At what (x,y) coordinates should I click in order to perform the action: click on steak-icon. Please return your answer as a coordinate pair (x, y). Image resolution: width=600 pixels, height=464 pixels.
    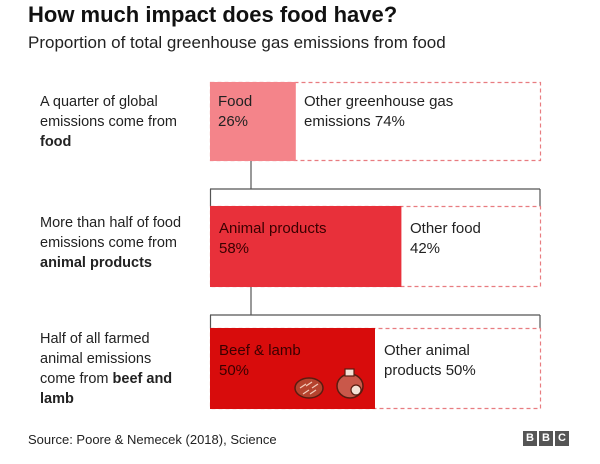
    Looking at the image, I should click on (309, 388).